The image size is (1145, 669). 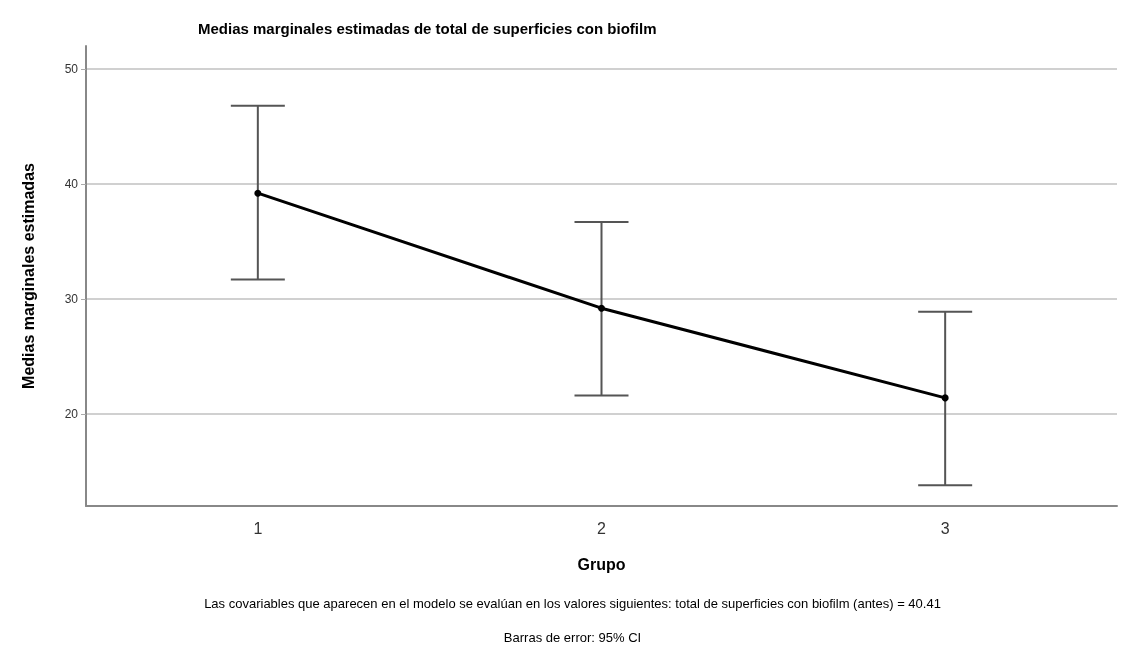 I want to click on x-tick-label: 2, so click(x=602, y=528).